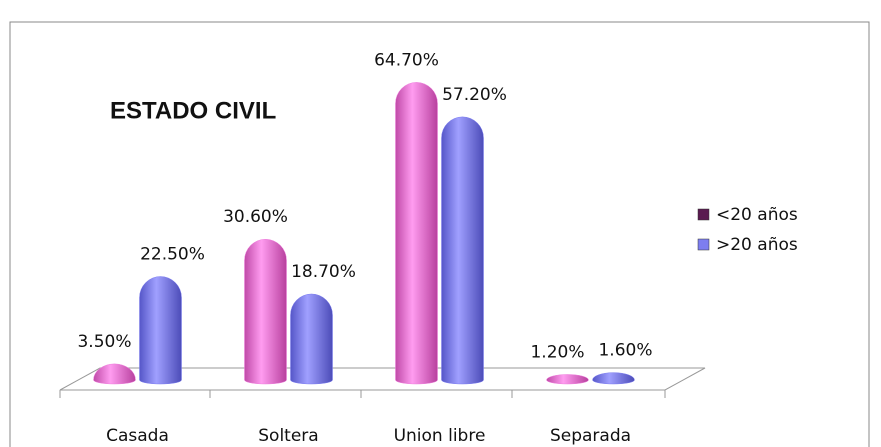  What do you see at coordinates (440, 436) in the screenshot?
I see `x-tick-label: Union libre` at bounding box center [440, 436].